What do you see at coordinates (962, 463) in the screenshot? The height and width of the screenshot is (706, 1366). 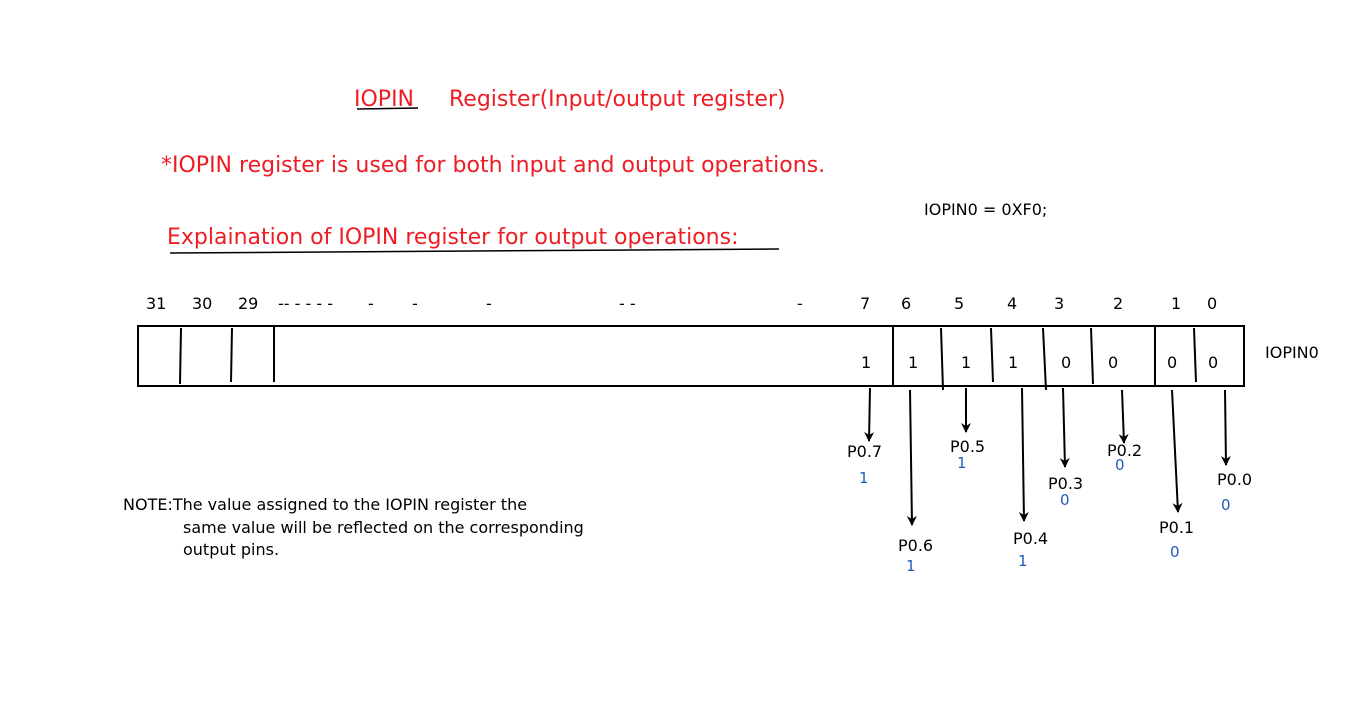 I see `pin-value-p0-5: 1` at bounding box center [962, 463].